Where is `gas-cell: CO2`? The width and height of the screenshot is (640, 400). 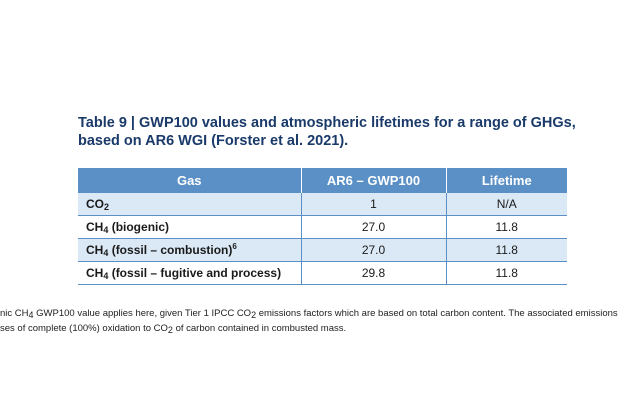
gas-cell: CO2 is located at coordinates (190, 204).